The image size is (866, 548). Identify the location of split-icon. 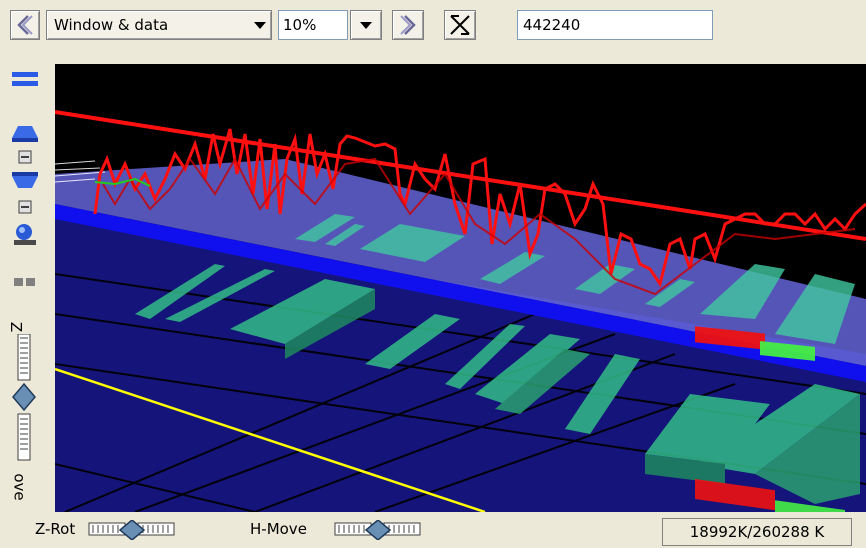
(24, 282).